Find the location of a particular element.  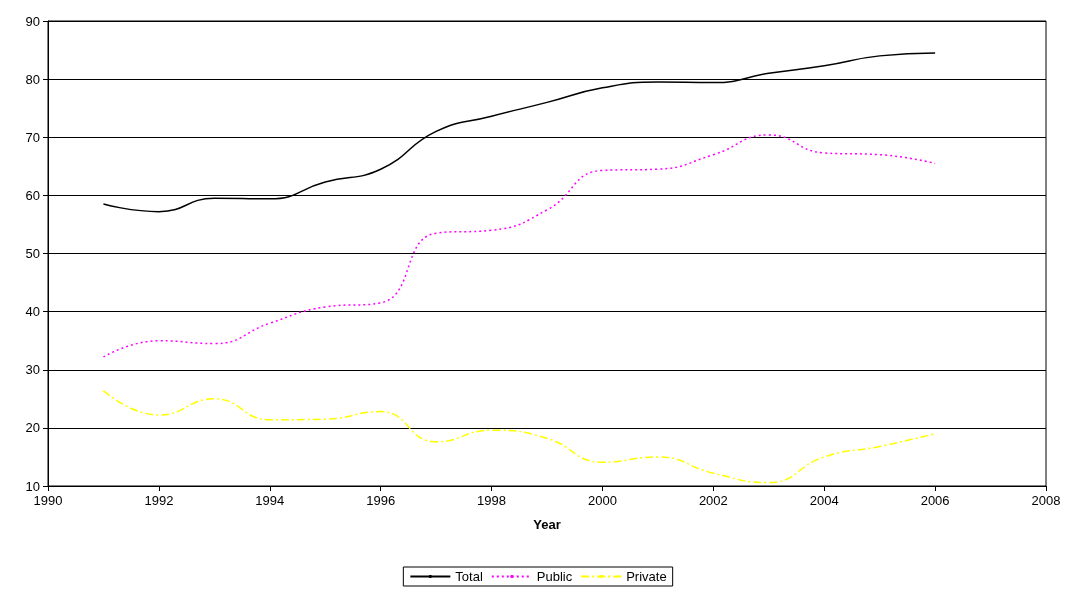

y-tick-label: 70 is located at coordinates (32, 137).